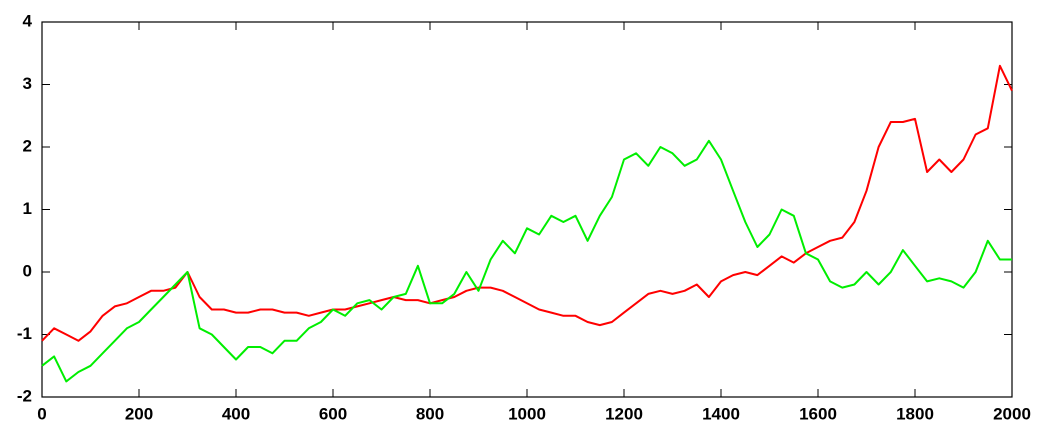 This screenshot has height=435, width=1044. What do you see at coordinates (818, 413) in the screenshot?
I see `x-tick-label: 1600` at bounding box center [818, 413].